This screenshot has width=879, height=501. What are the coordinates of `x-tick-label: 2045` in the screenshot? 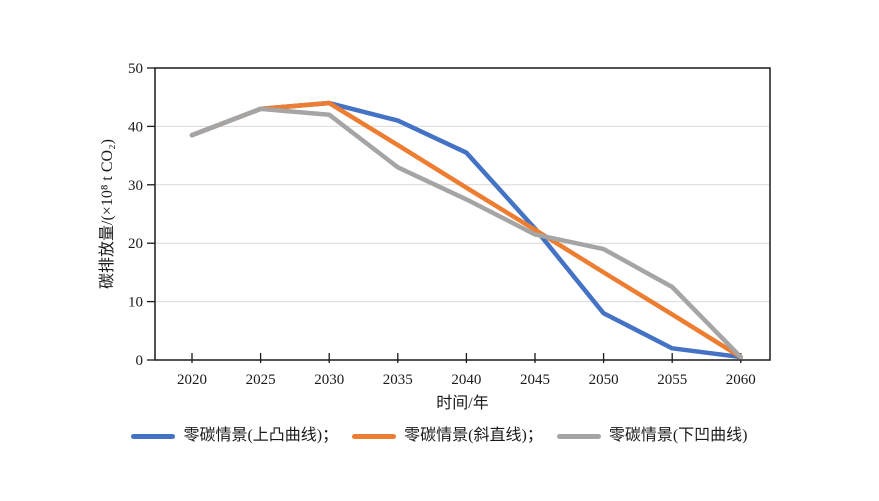 It's located at (535, 380).